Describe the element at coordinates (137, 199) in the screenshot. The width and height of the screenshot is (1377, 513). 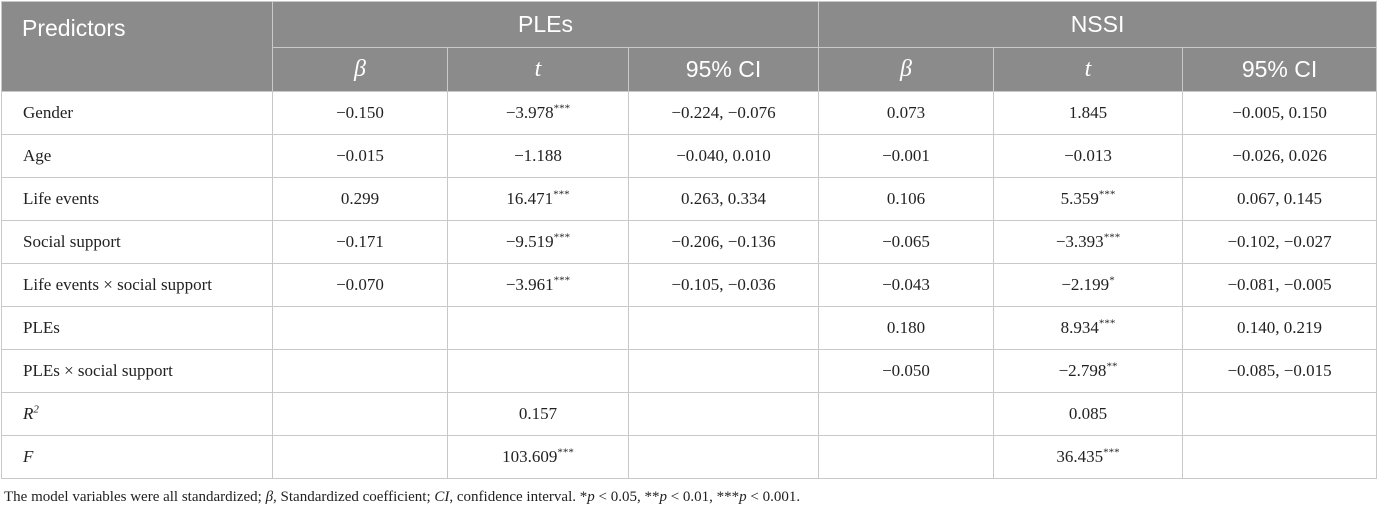
I see `row-label: Life events` at that location.